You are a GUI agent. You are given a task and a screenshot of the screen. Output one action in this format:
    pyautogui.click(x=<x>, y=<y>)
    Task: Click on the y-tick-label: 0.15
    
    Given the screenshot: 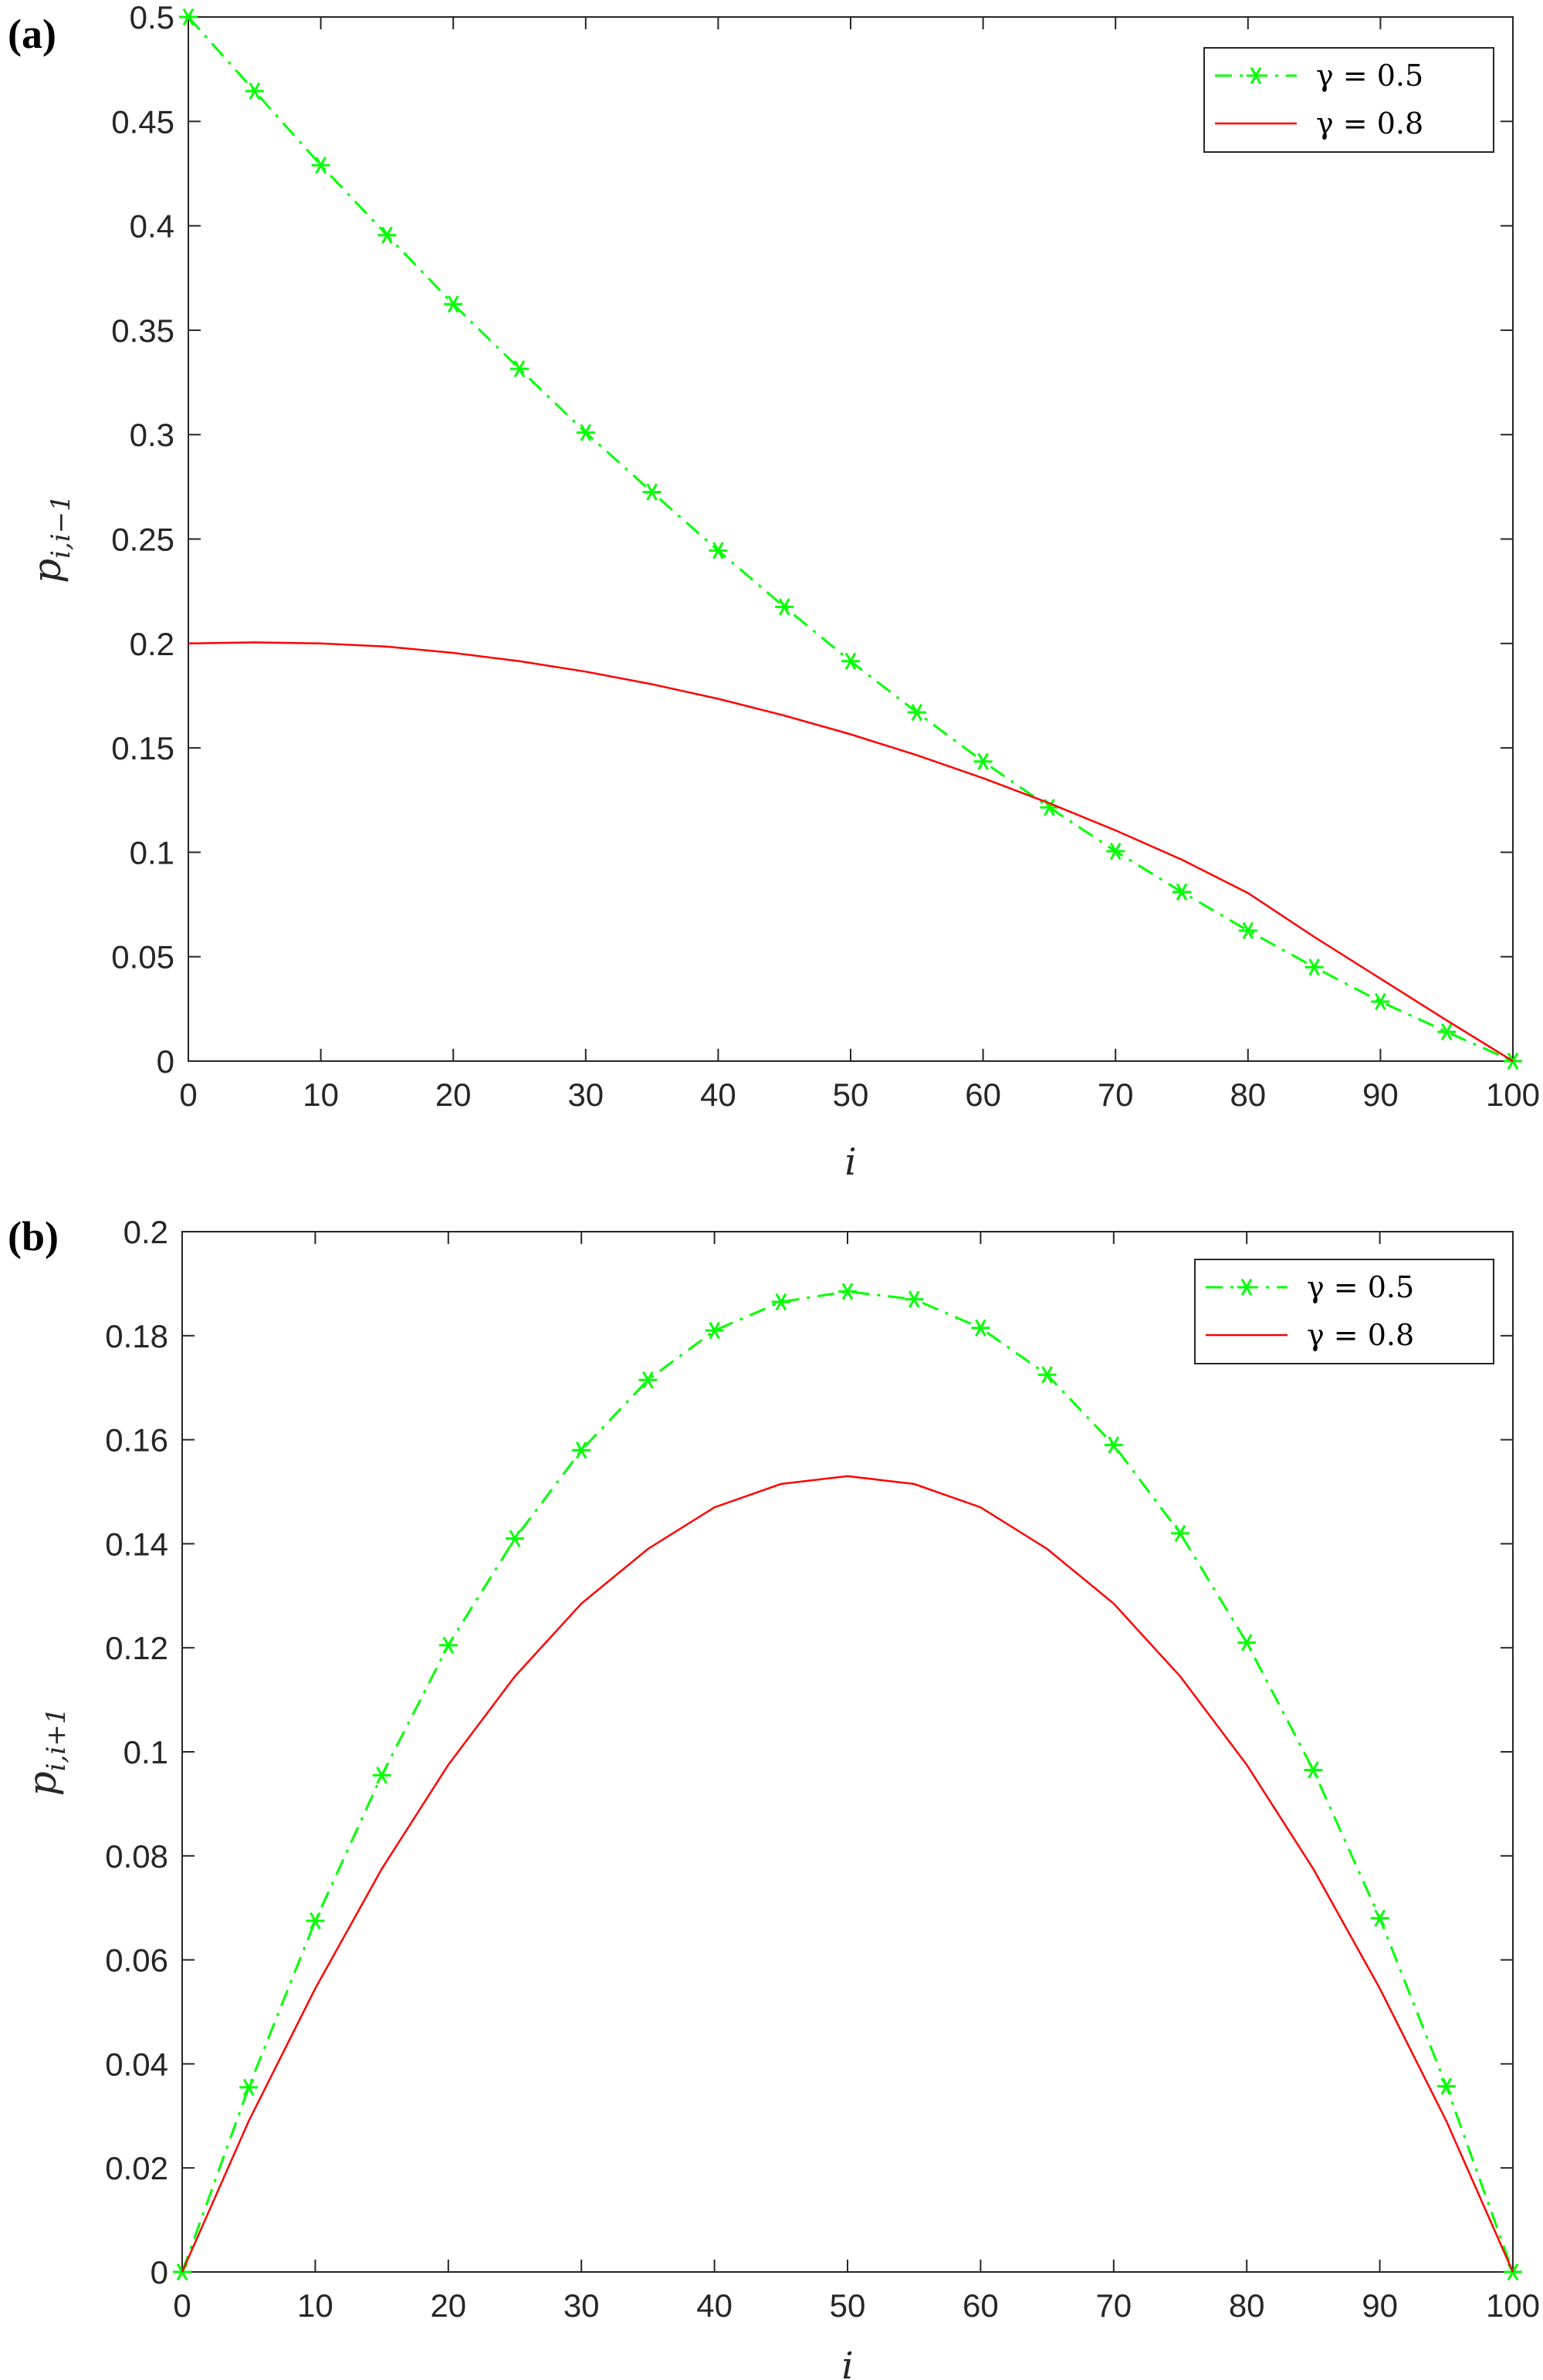 What is the action you would take?
    pyautogui.click(x=142, y=748)
    